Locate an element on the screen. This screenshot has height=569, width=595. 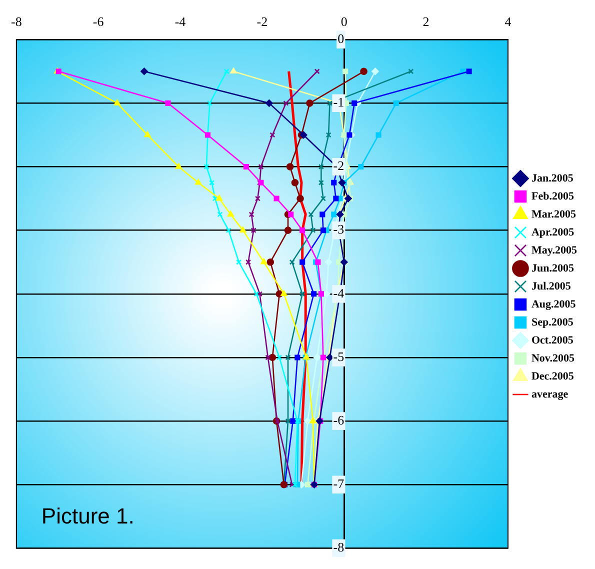
x-tick-label: 4 is located at coordinates (508, 22).